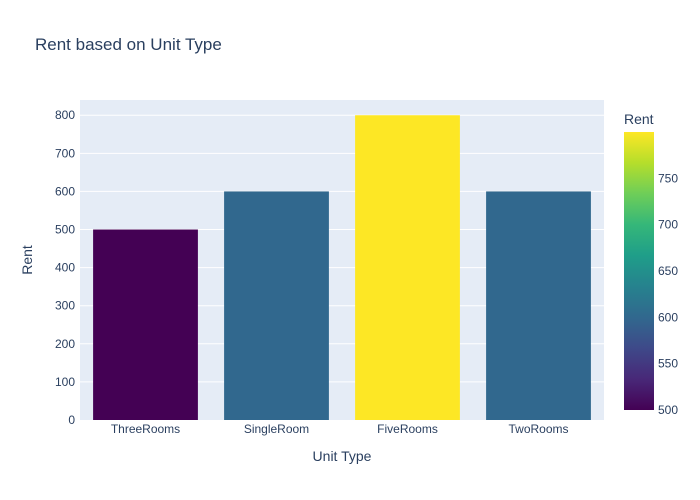 The image size is (700, 500). Describe the element at coordinates (639, 271) in the screenshot. I see `colorbar` at that location.